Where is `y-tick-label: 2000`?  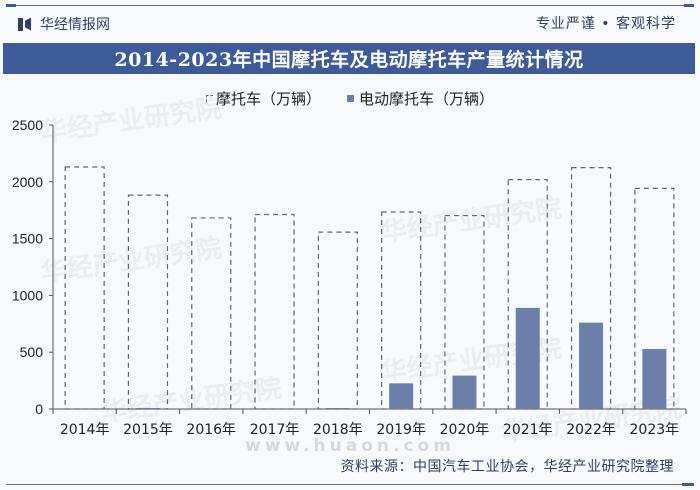
y-tick-label: 2000 is located at coordinates (27, 182).